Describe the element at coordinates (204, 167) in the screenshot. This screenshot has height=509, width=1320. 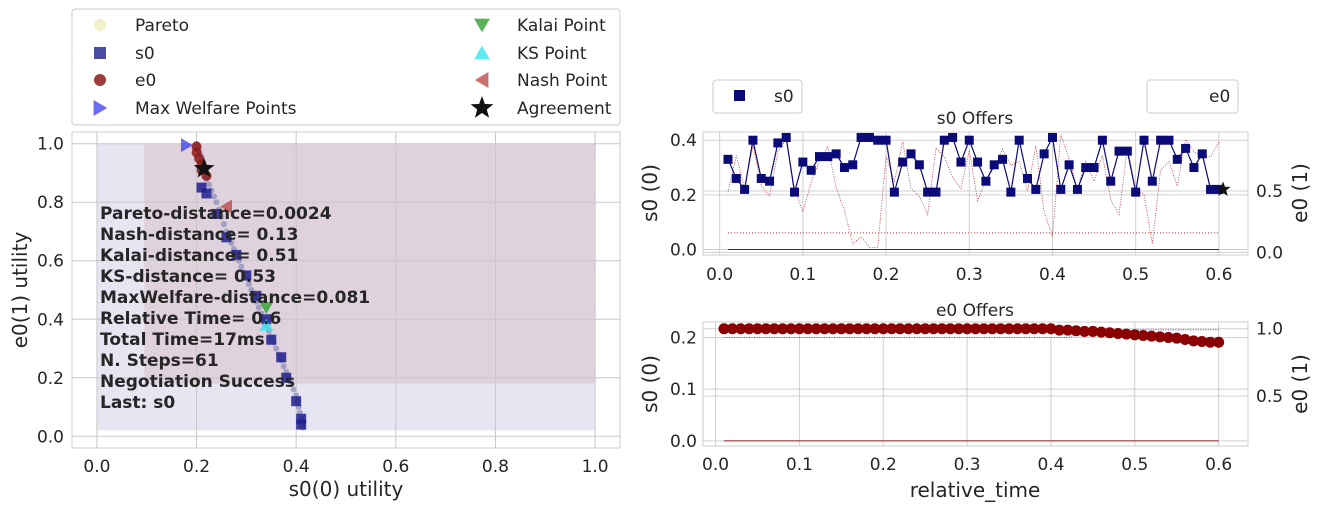
I see `agreement-point` at that location.